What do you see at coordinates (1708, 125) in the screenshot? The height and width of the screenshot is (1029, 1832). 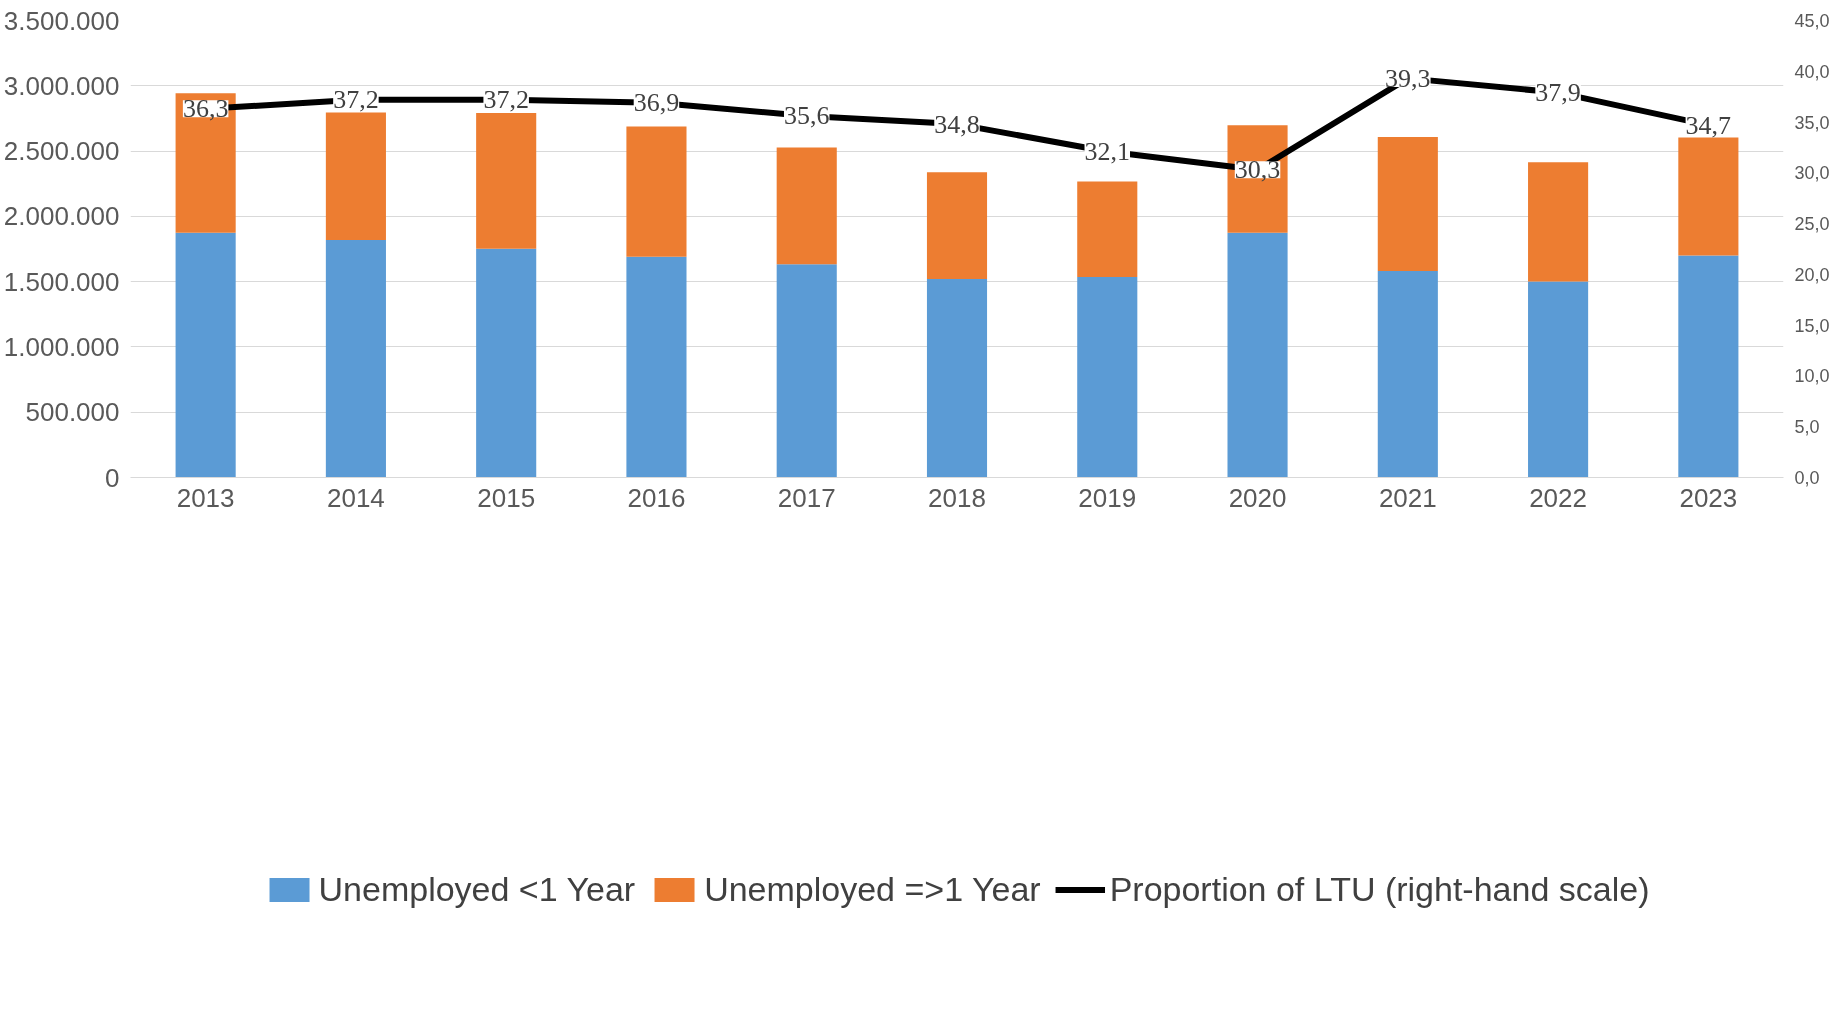 I see `data-label: 34,7` at bounding box center [1708, 125].